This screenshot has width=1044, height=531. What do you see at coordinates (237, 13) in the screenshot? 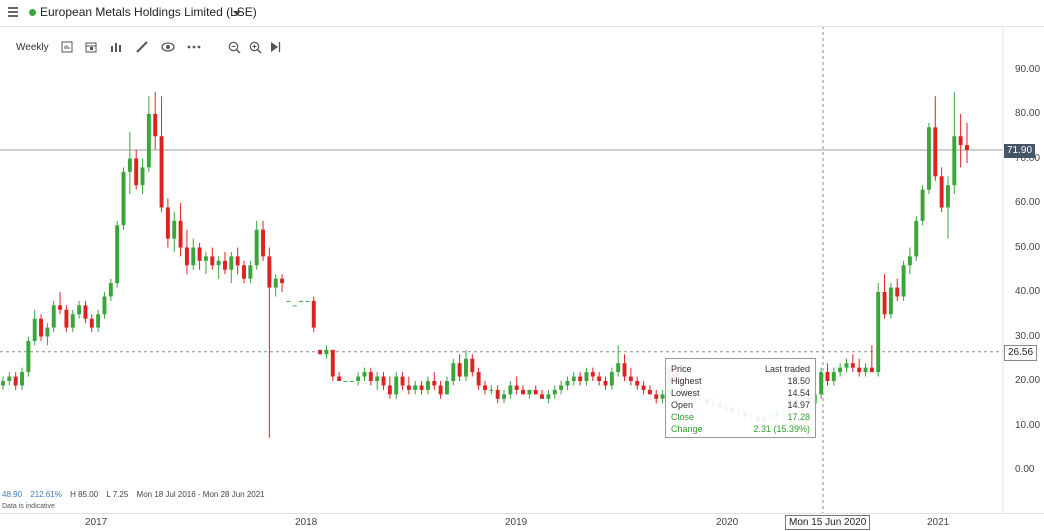
I see `chevron-down-icon` at bounding box center [237, 13].